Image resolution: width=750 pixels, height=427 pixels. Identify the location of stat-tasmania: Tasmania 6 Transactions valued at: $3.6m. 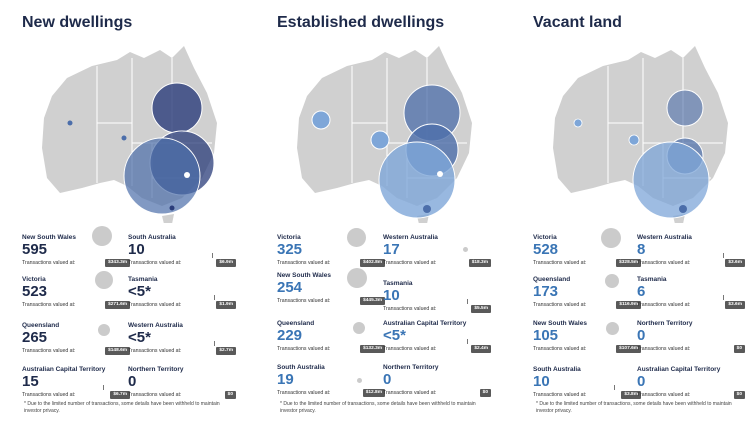
(691, 305).